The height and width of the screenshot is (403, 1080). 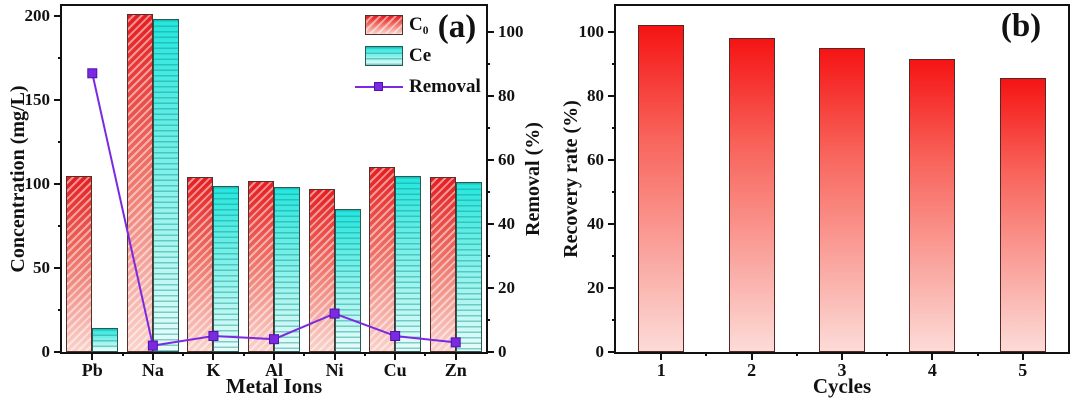 What do you see at coordinates (395, 370) in the screenshot?
I see `panel-a-x-tick-label: Cu` at bounding box center [395, 370].